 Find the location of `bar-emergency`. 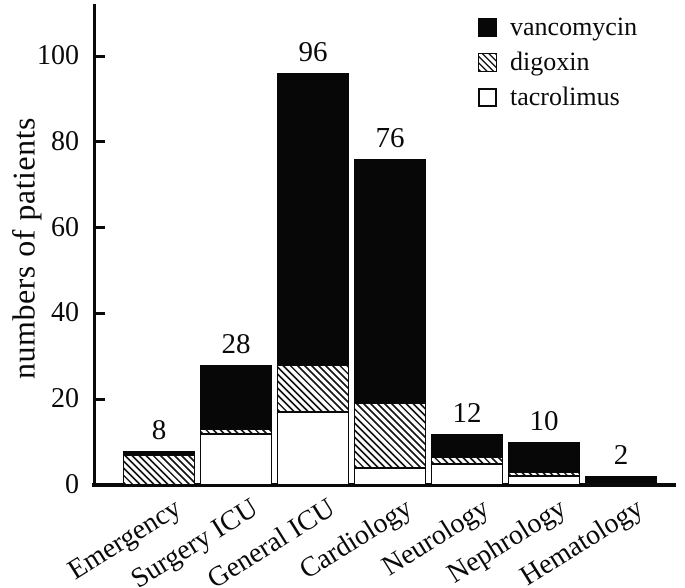

bar-emergency is located at coordinates (159, 467).